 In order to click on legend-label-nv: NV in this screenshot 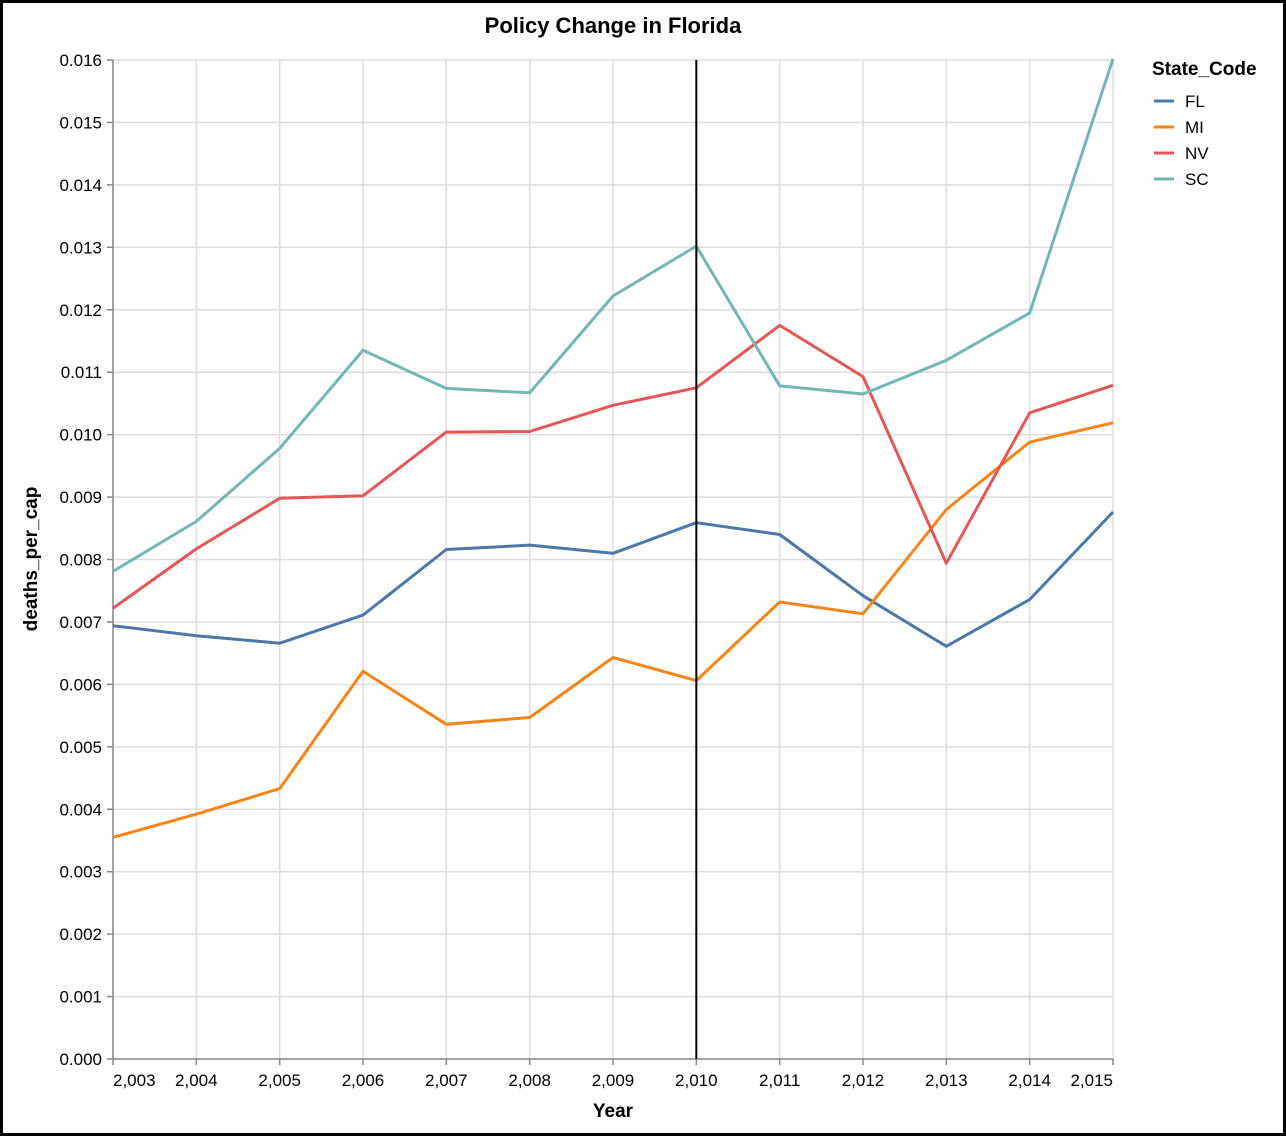, I will do `click(1197, 153)`.